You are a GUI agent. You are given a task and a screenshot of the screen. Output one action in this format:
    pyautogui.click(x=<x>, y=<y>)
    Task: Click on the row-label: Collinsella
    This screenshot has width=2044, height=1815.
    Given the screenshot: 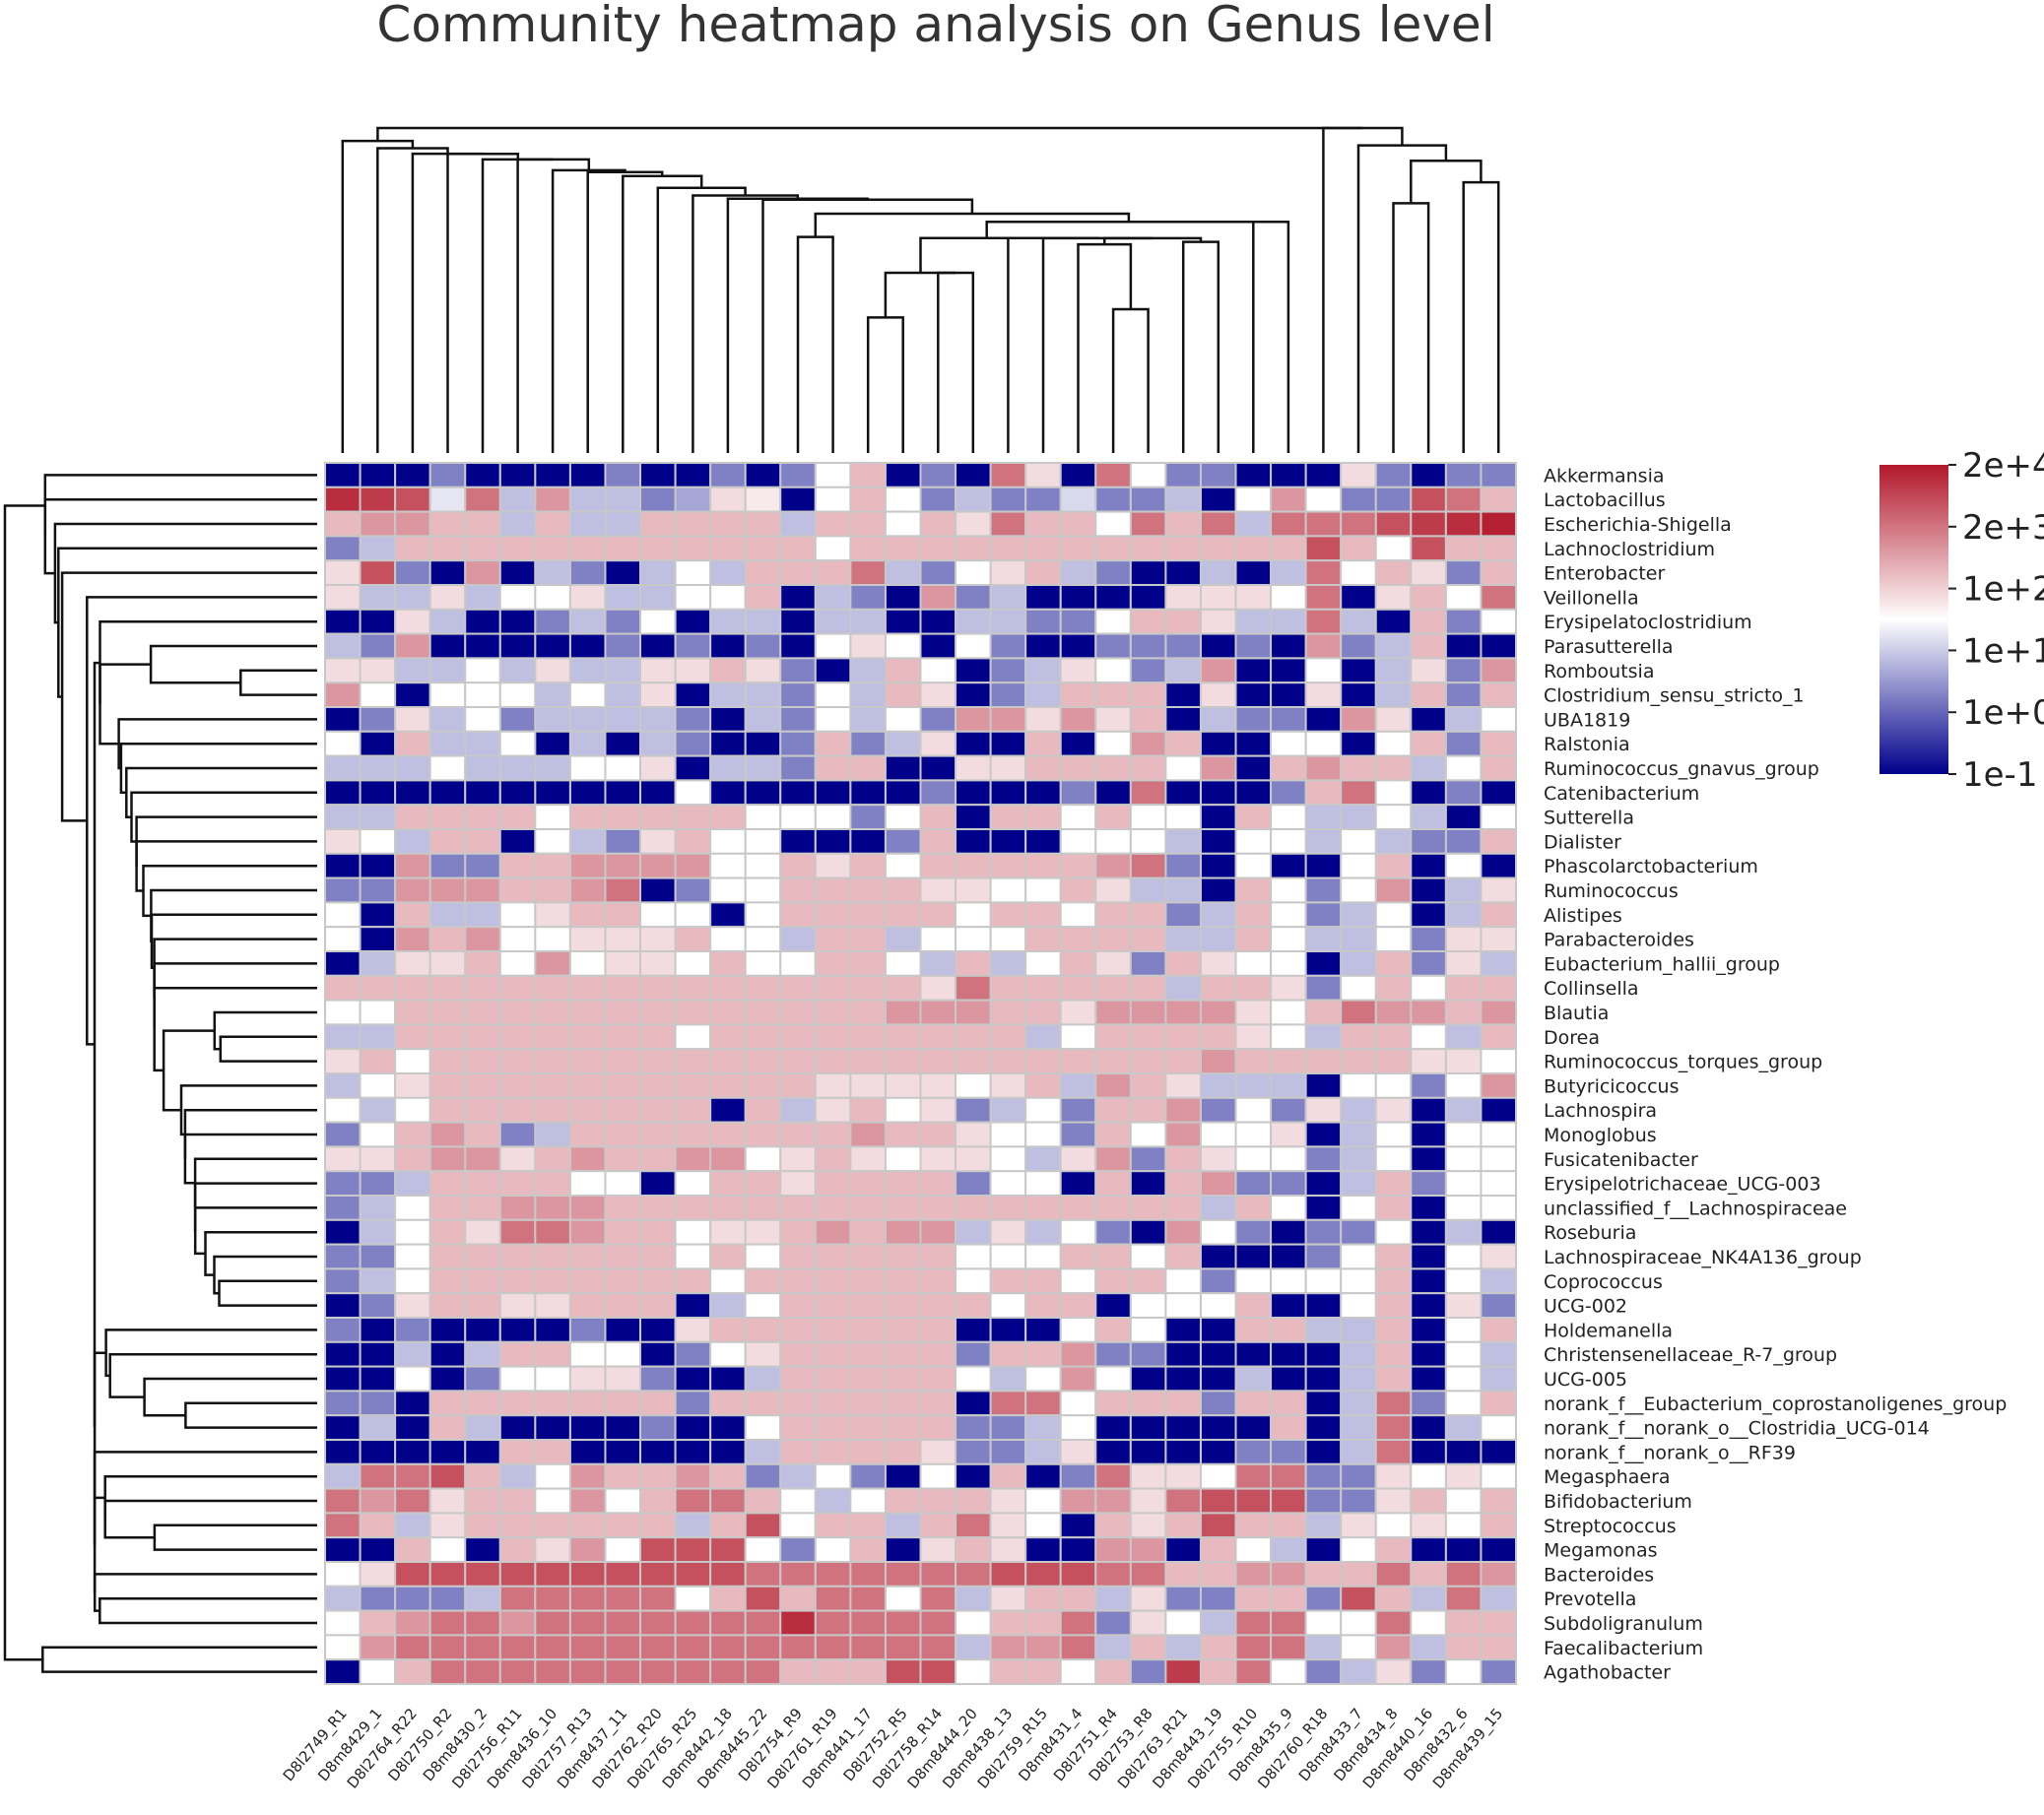 What is the action you would take?
    pyautogui.click(x=1592, y=989)
    